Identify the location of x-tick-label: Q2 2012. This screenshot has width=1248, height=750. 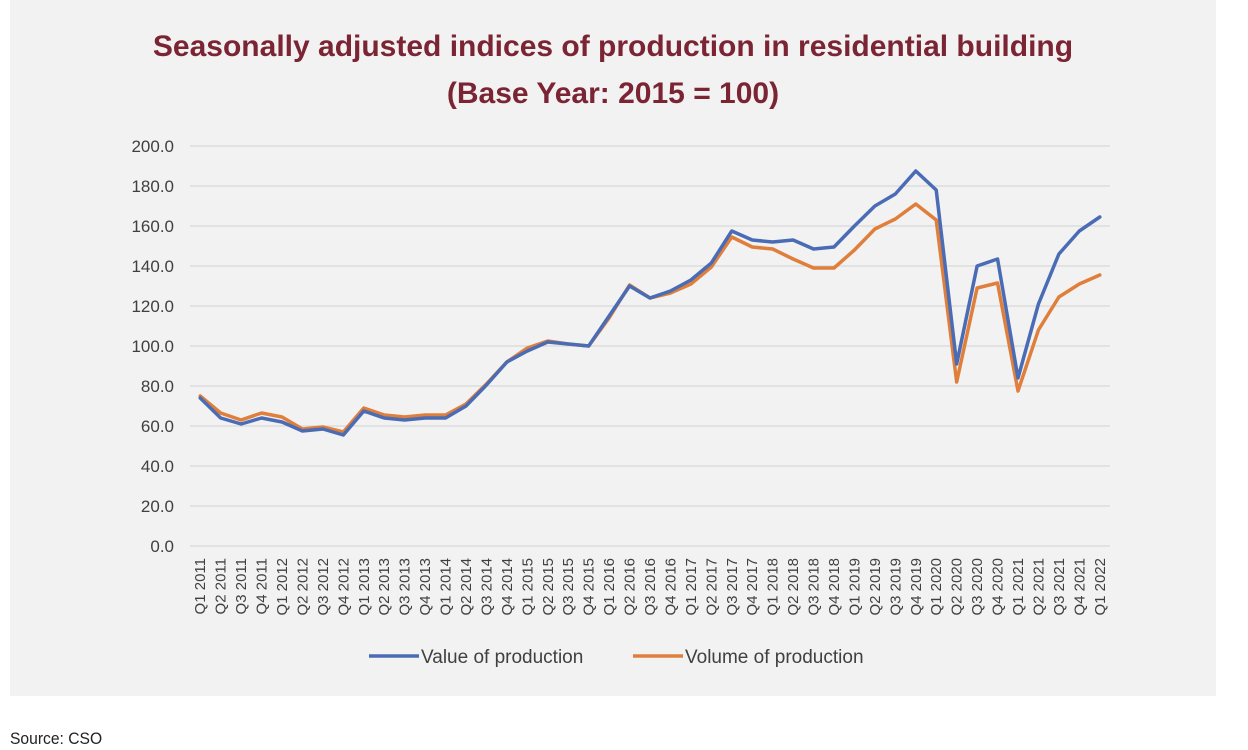
(302, 587).